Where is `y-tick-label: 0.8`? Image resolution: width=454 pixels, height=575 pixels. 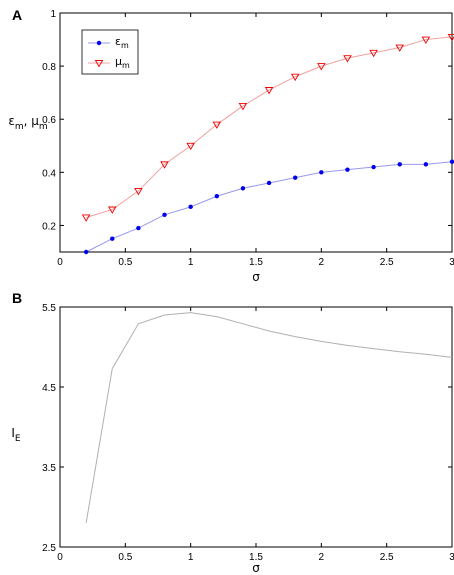
y-tick-label: 0.8 is located at coordinates (49, 67).